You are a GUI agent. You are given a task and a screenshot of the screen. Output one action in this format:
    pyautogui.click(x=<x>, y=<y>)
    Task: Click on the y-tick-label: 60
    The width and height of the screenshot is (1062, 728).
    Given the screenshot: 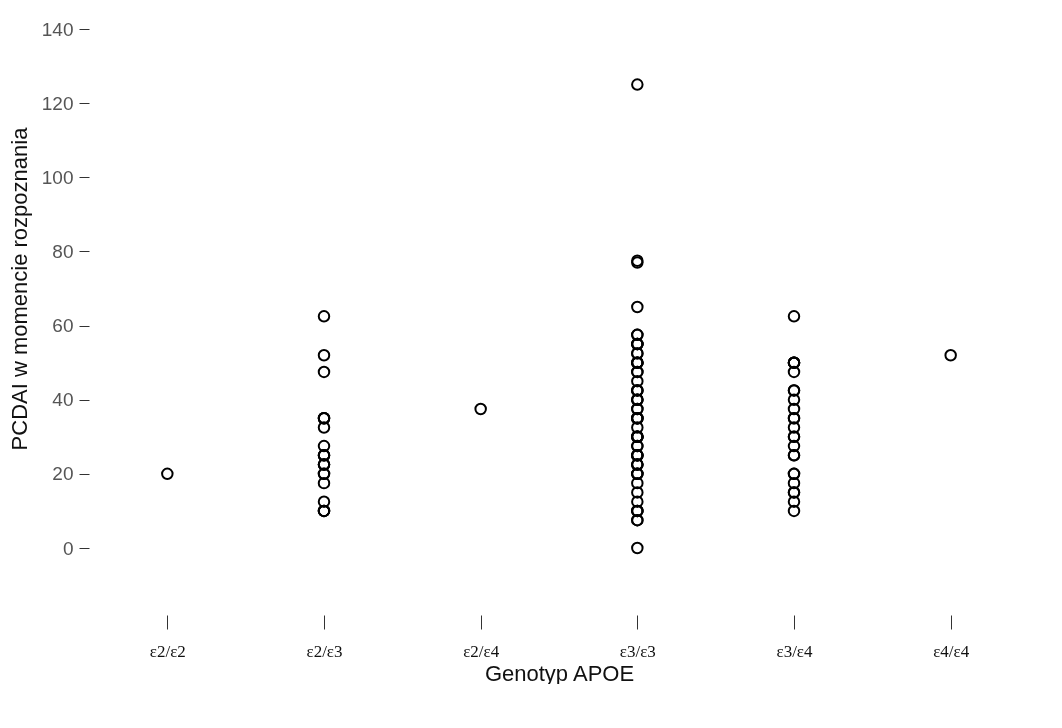 What is the action you would take?
    pyautogui.click(x=63, y=326)
    